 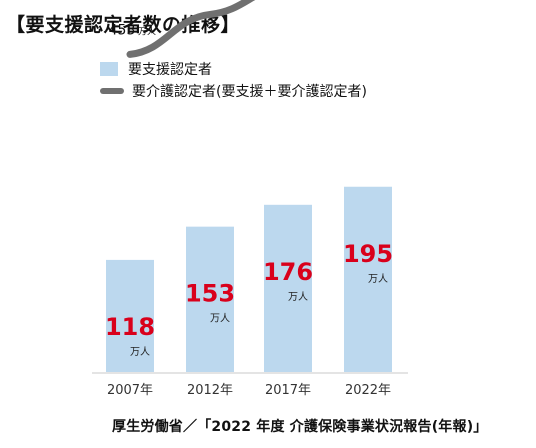 I want to click on legend-swatch-line, so click(x=112, y=91).